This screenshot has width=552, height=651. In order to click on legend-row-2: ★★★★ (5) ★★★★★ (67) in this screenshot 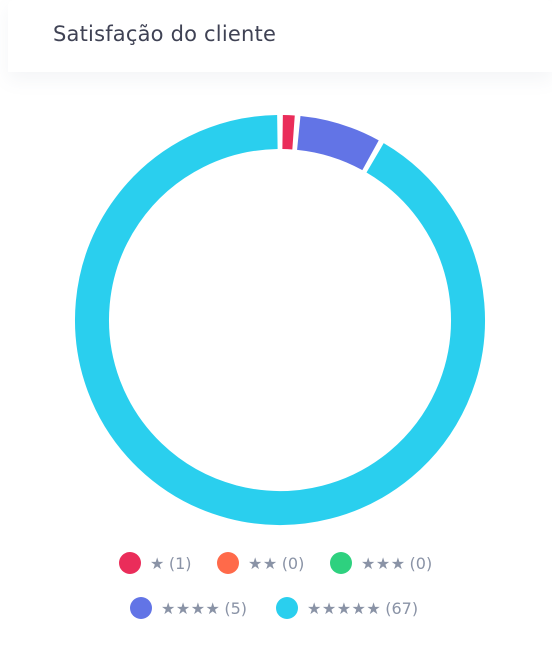, I will do `click(276, 608)`.